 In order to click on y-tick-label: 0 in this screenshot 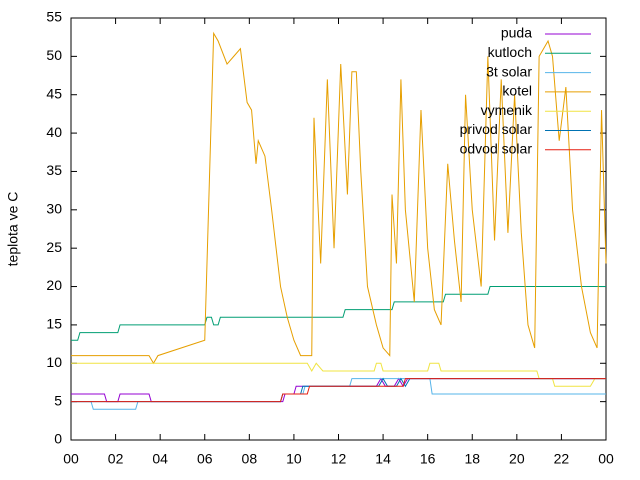, I will do `click(58, 439)`.